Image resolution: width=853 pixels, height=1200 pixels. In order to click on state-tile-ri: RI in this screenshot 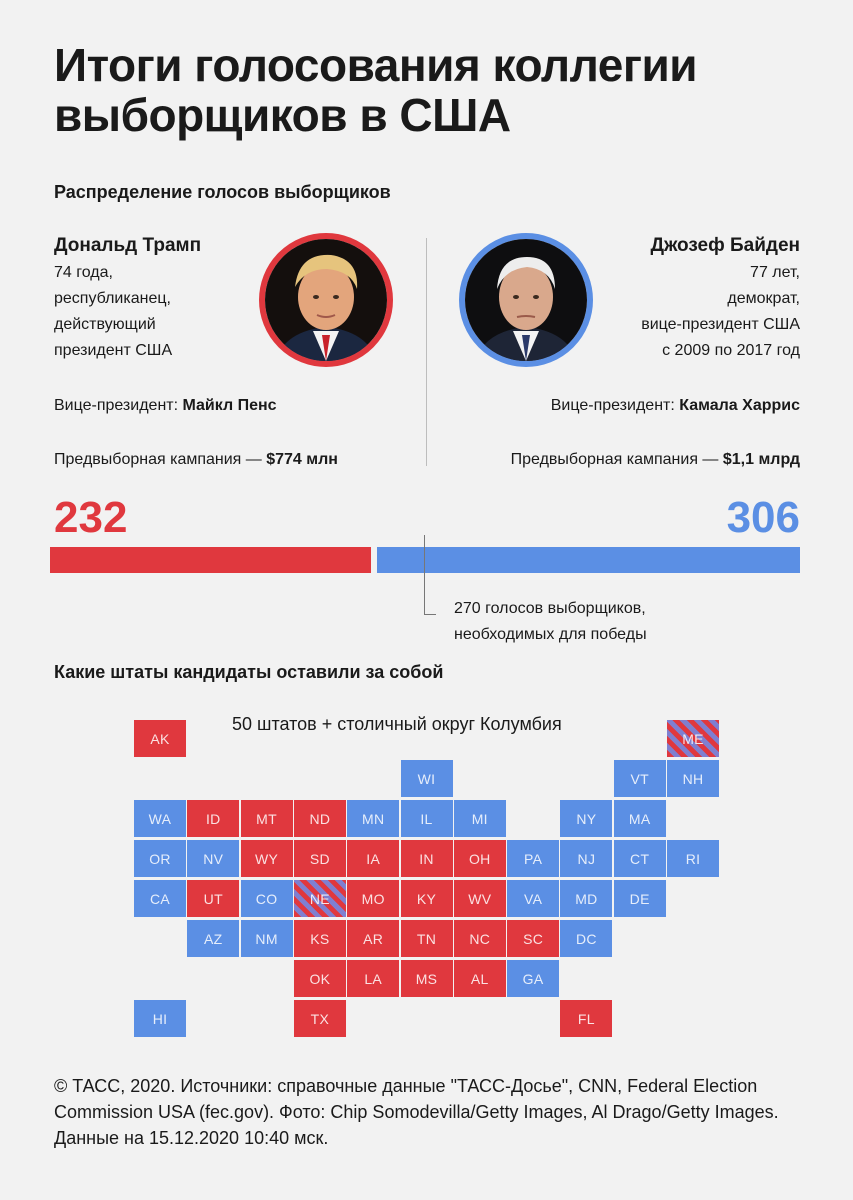, I will do `click(693, 858)`.